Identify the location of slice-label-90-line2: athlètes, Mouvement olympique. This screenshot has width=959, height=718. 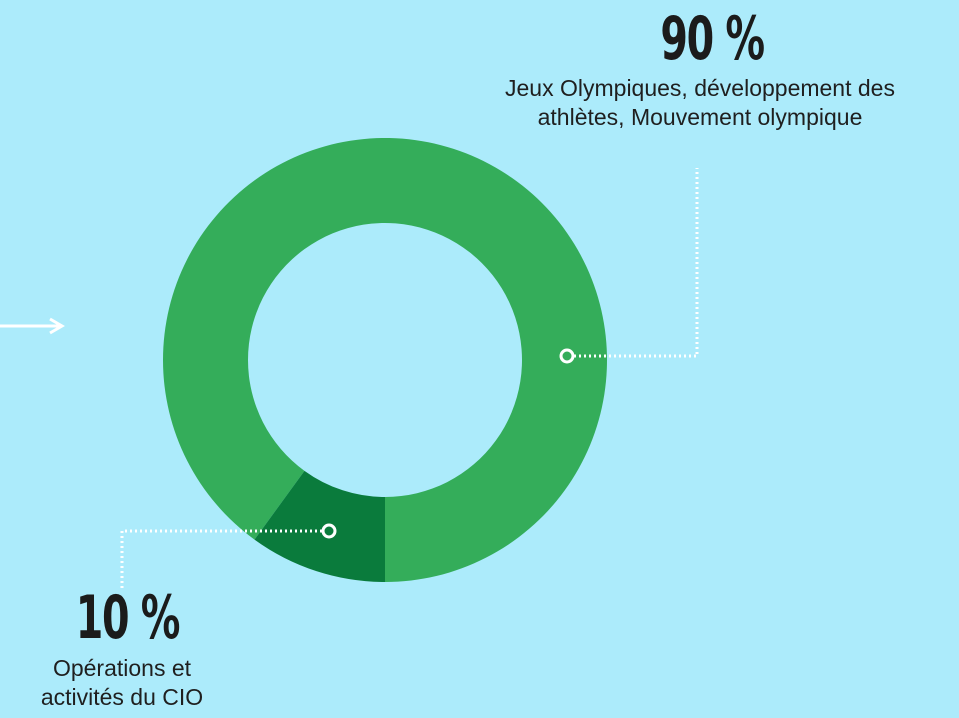
(700, 117).